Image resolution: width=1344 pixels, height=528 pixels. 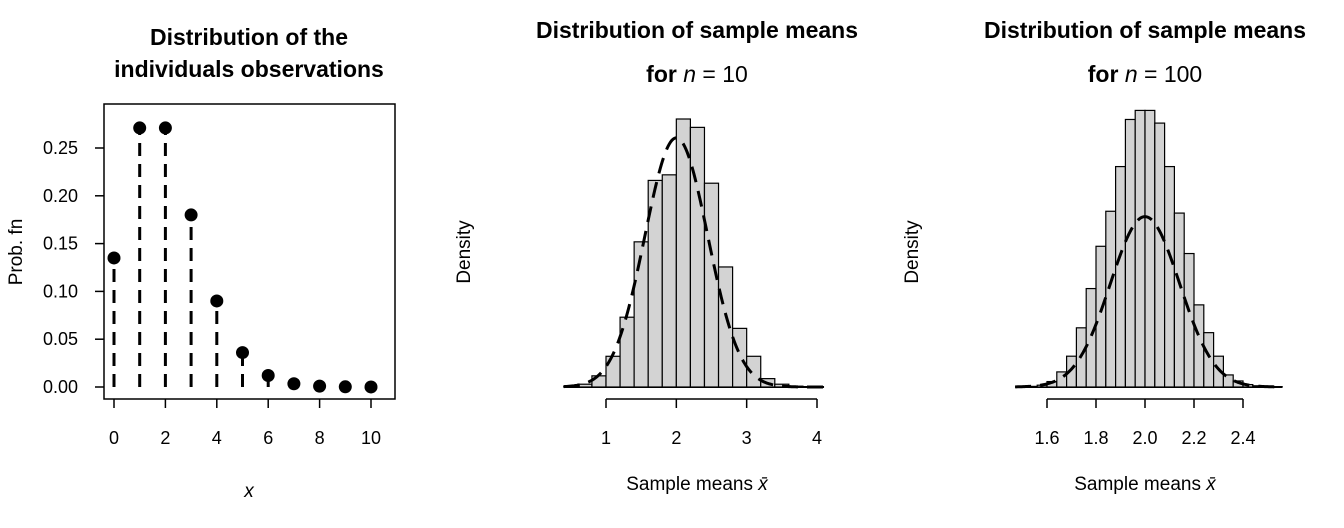 I want to click on panel3-subtitle-value: = 100, so click(x=1170, y=74).